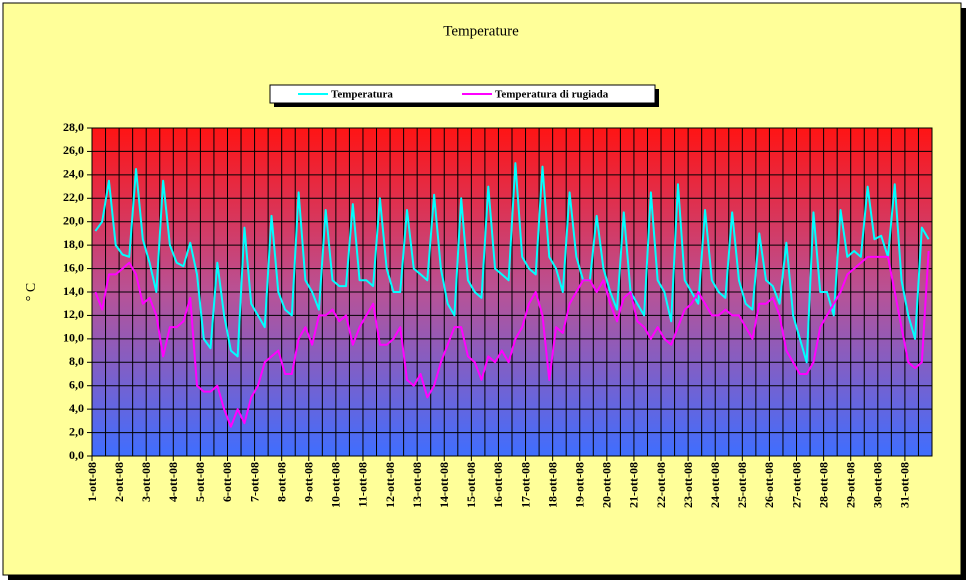  Describe the element at coordinates (850, 485) in the screenshot. I see `x-tick-label: 29-ott-08` at that location.